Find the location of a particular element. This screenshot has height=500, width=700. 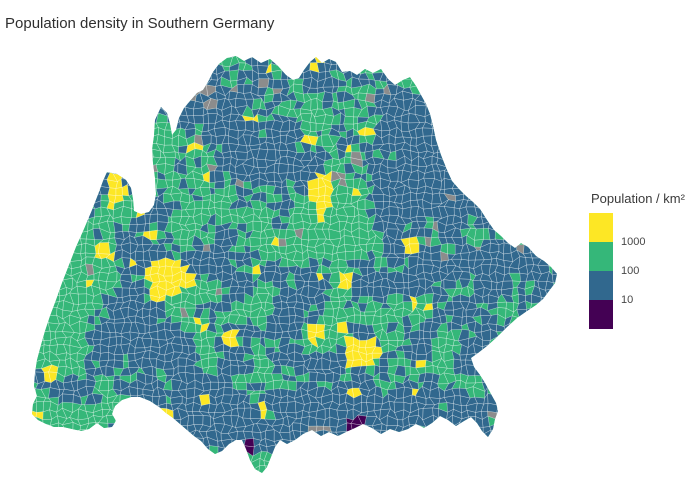

chart-title: Population density in Southern Germany is located at coordinates (140, 23).